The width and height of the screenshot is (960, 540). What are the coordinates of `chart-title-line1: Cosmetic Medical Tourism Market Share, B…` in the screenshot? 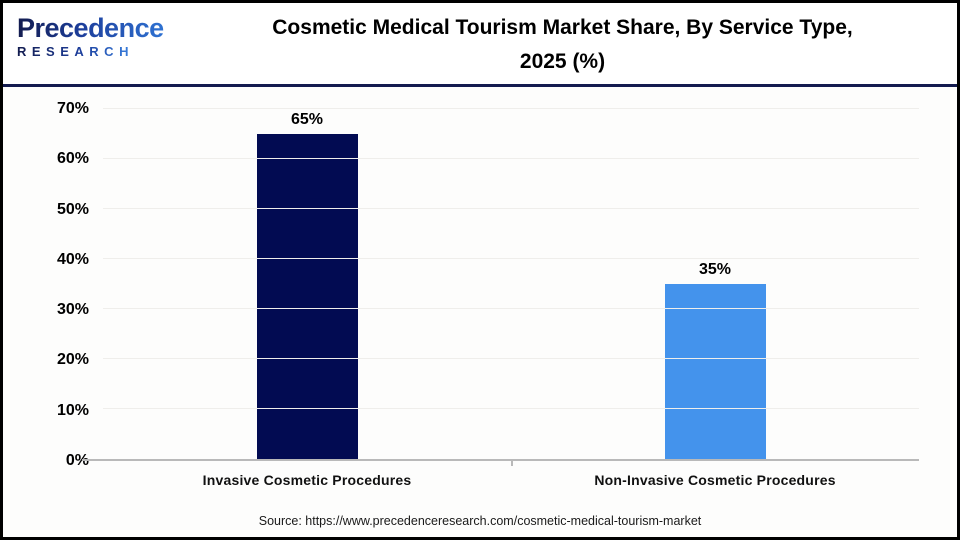 It's located at (562, 27).